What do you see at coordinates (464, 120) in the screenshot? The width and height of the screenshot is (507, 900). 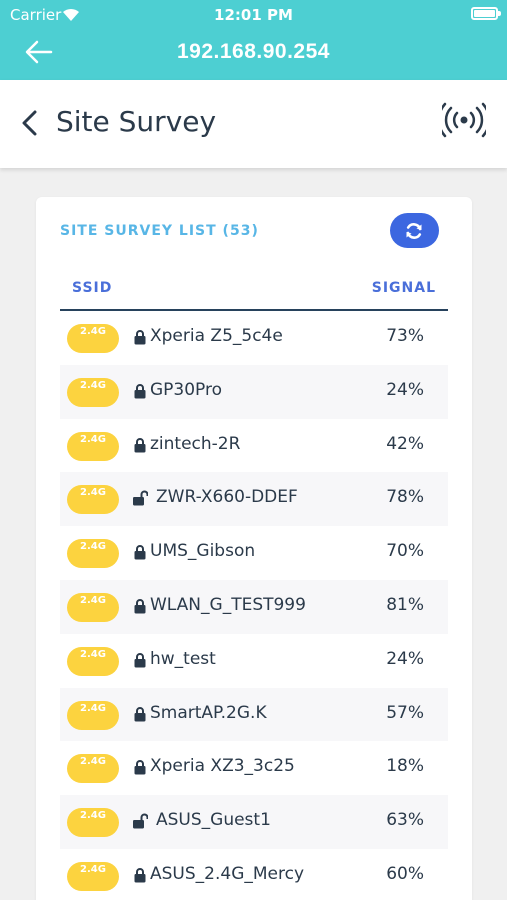 I see `wireless-signal-icon` at bounding box center [464, 120].